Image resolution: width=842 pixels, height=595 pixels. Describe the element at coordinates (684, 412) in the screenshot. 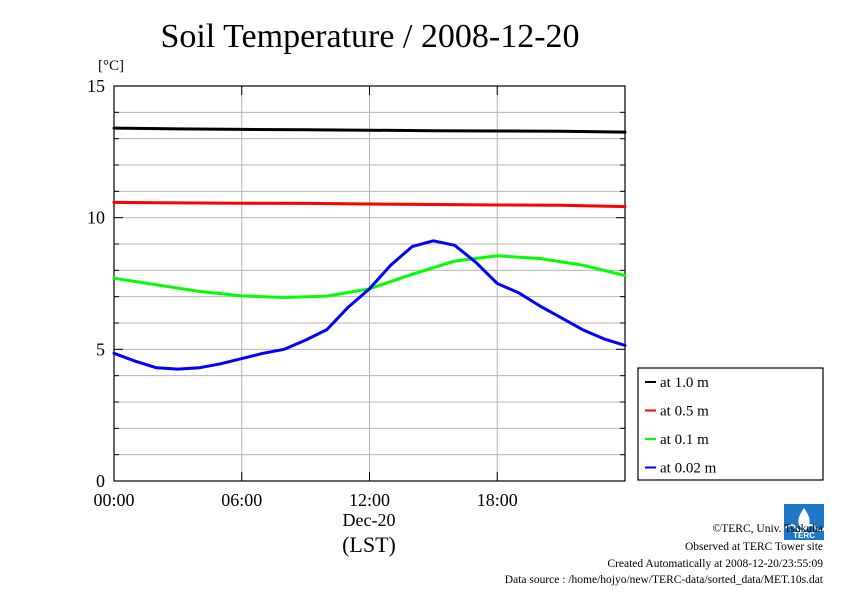

I see `legend-label: at 0.5 m` at that location.